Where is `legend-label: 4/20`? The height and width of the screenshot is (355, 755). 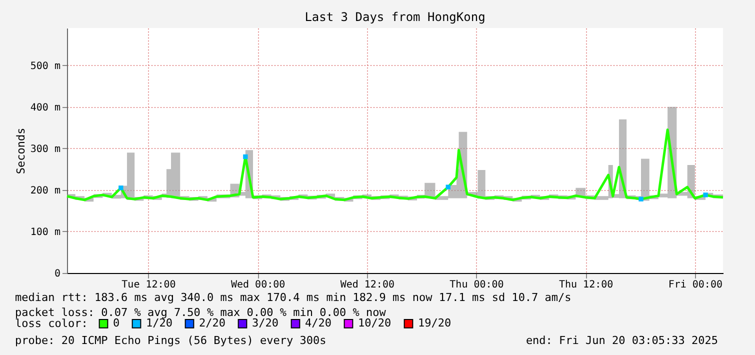 legend-label: 4/20 is located at coordinates (318, 323).